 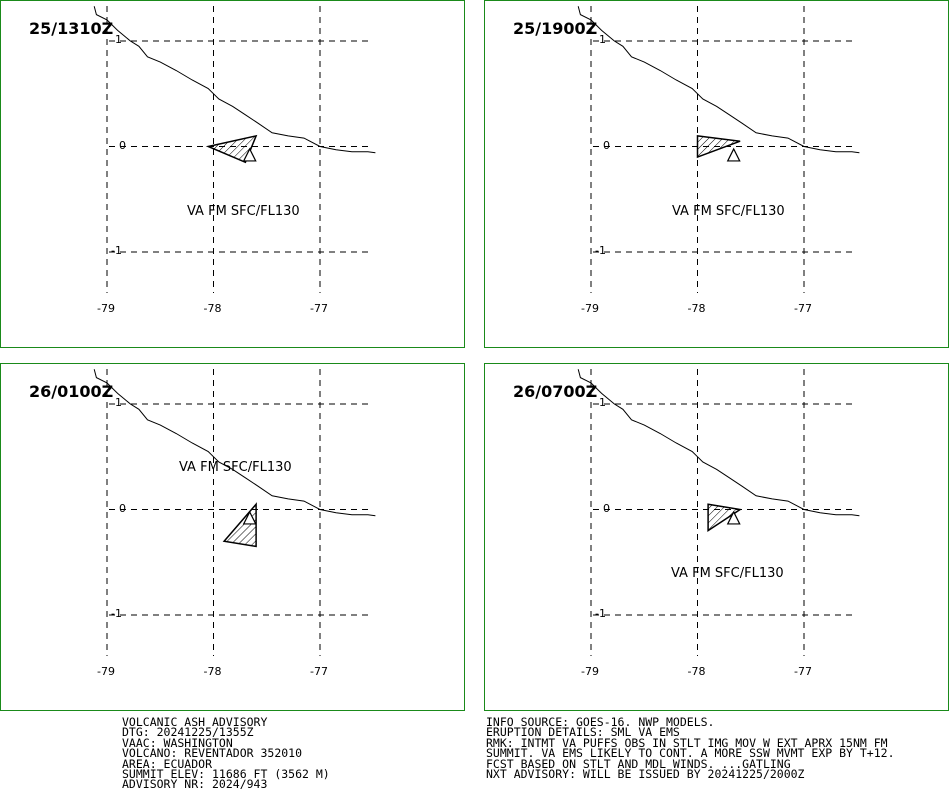 I want to click on advisory-summit-elev: SUMMIT ELEV: 11686 FT (3562 M), so click(x=226, y=774).